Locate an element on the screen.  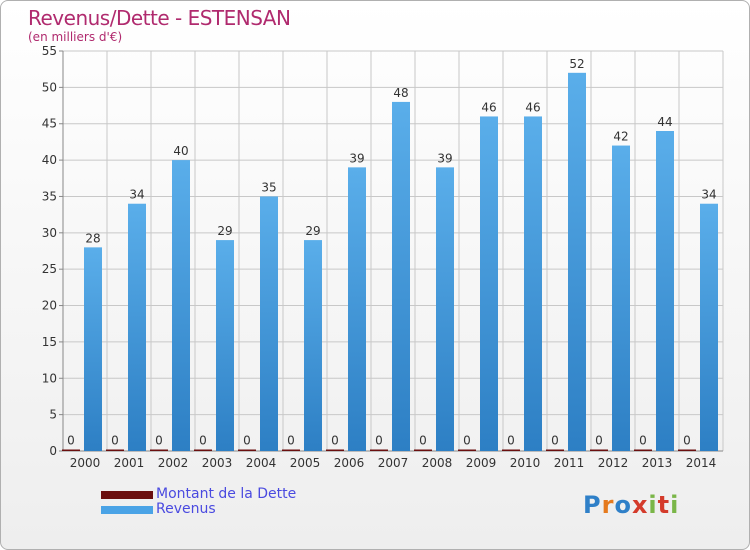
y-tick-label: 55 is located at coordinates (49, 51).